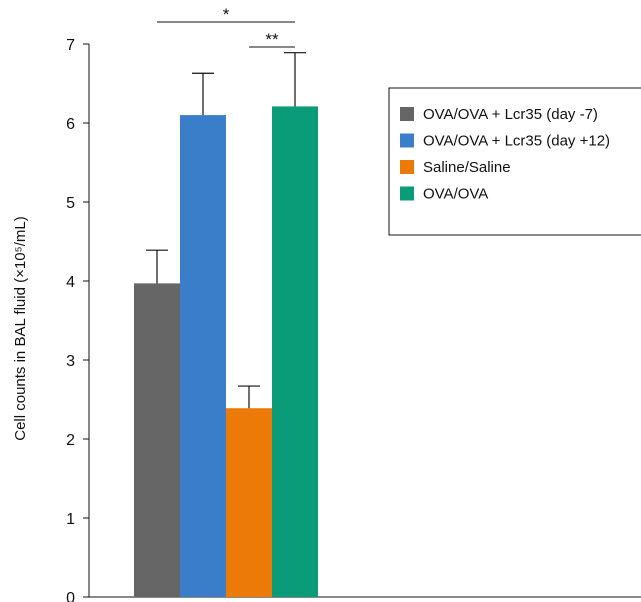 The image size is (641, 602). I want to click on y-axis: 0 1 2 3 4 5 6 7, so click(78, 319).